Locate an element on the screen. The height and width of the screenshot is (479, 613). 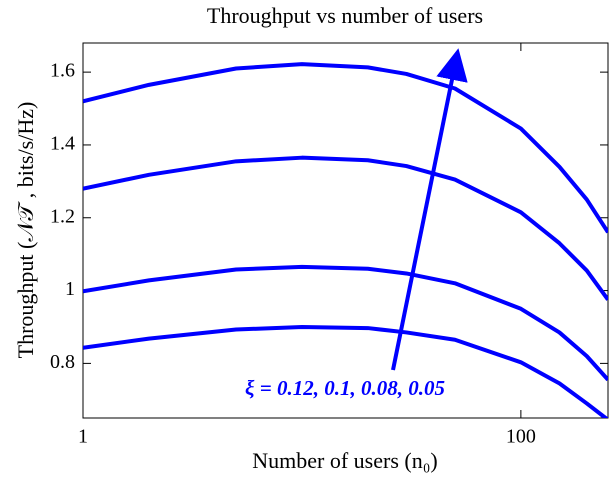
y-axis-label: Throughput (𝒩𝒯 , bits/s/Hz) is located at coordinates (25, 230).